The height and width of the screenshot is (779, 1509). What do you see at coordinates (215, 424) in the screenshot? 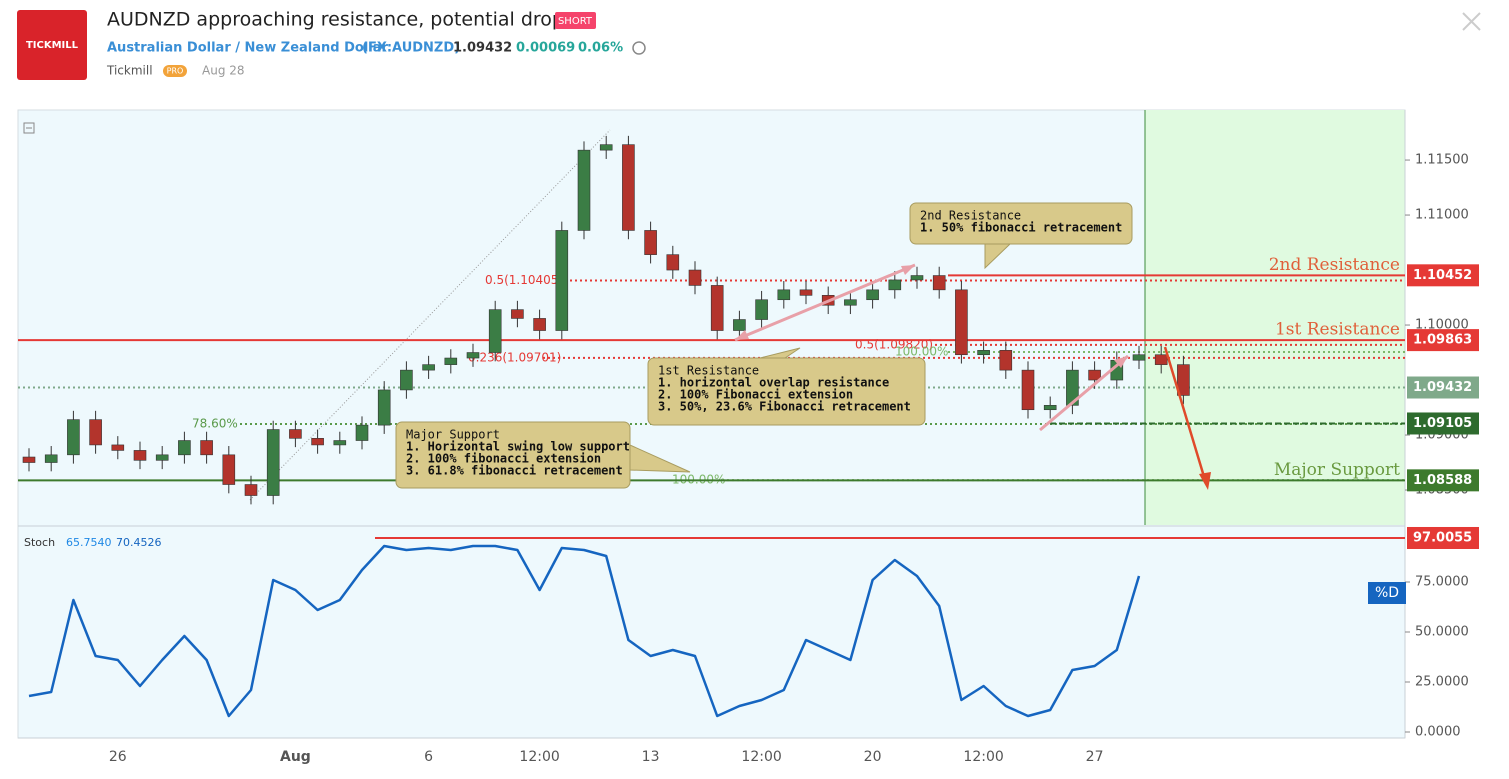
I see `fib-label: 78.60%` at bounding box center [215, 424].